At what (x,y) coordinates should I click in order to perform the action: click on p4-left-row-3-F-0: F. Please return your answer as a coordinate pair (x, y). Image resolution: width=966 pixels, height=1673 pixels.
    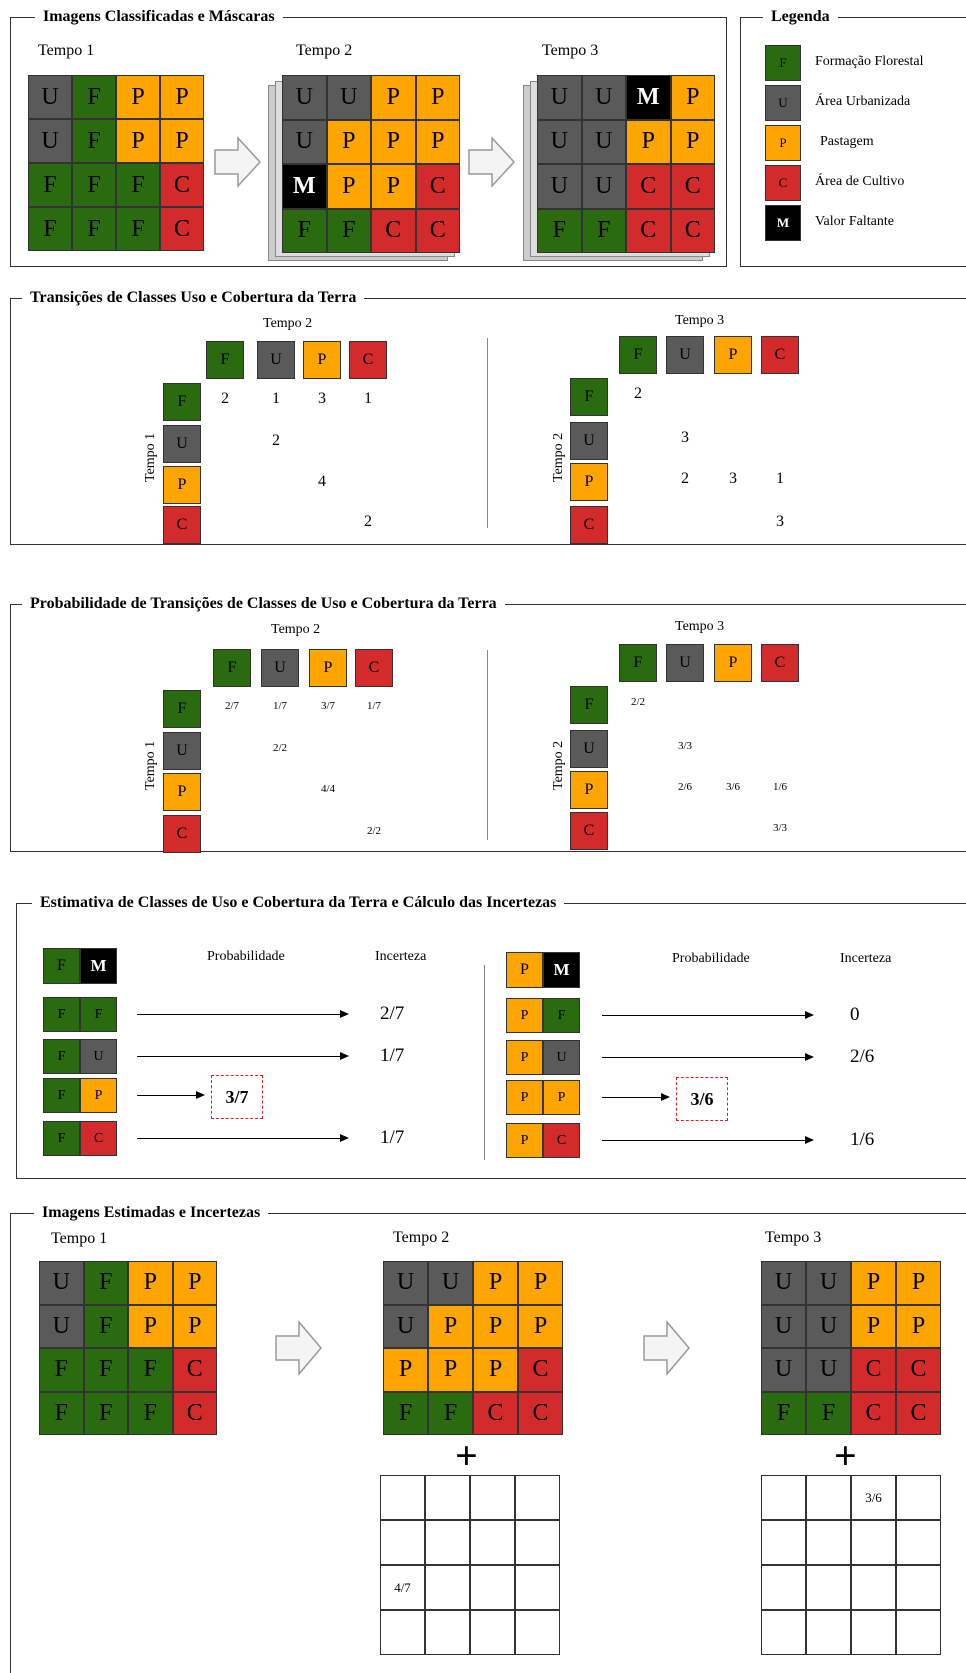
    Looking at the image, I should click on (61, 1138).